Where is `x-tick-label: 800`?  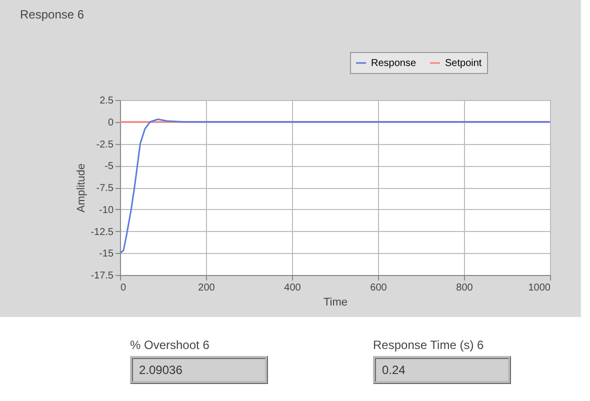 x-tick-label: 800 is located at coordinates (465, 288).